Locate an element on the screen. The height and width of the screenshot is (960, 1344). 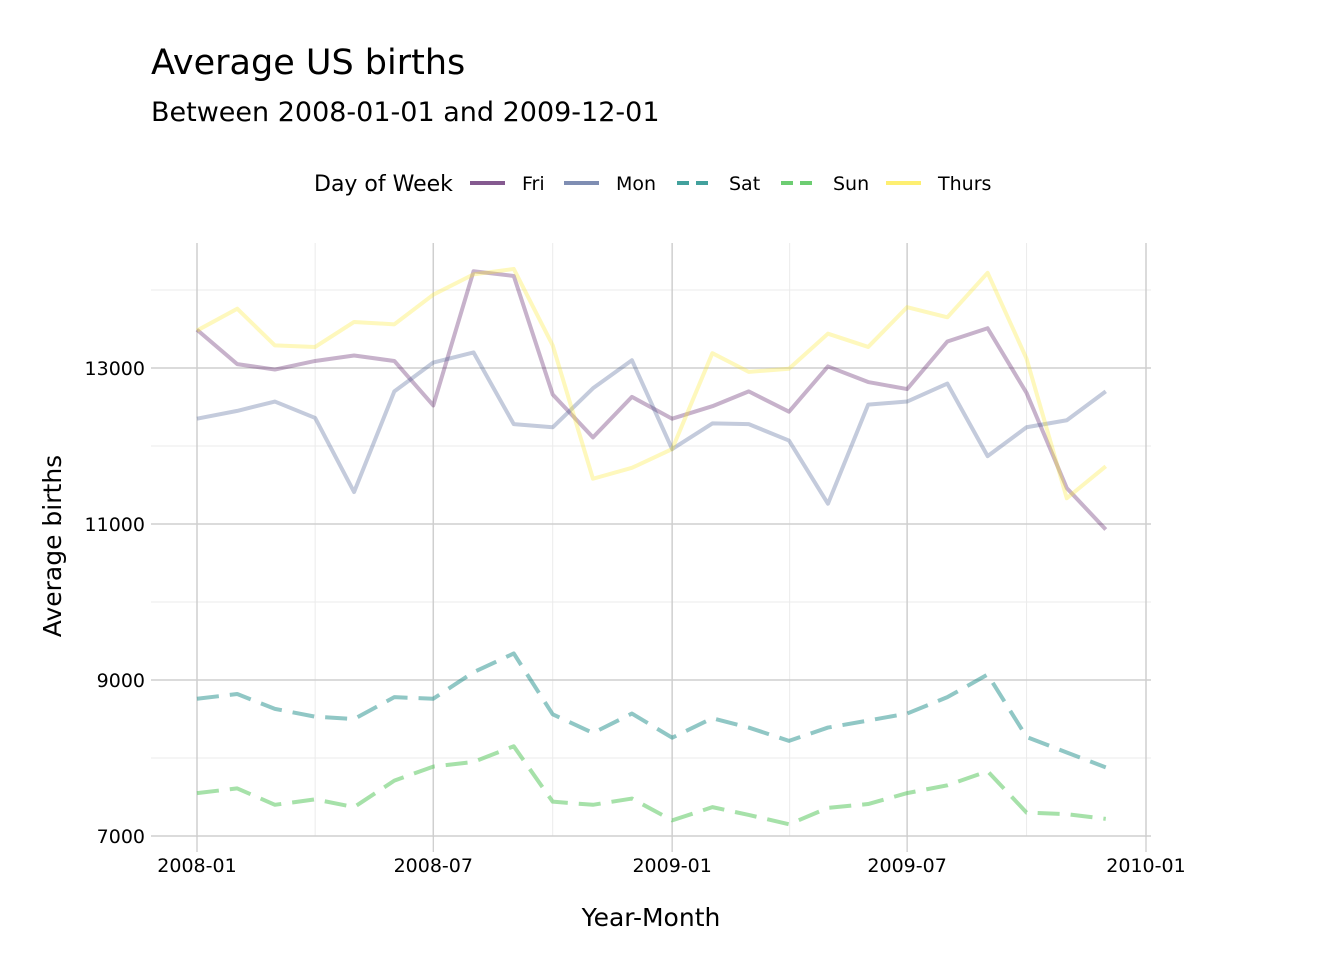
legend: Day of Week Fri Mon Sat Sun Thurs is located at coordinates (652, 184).